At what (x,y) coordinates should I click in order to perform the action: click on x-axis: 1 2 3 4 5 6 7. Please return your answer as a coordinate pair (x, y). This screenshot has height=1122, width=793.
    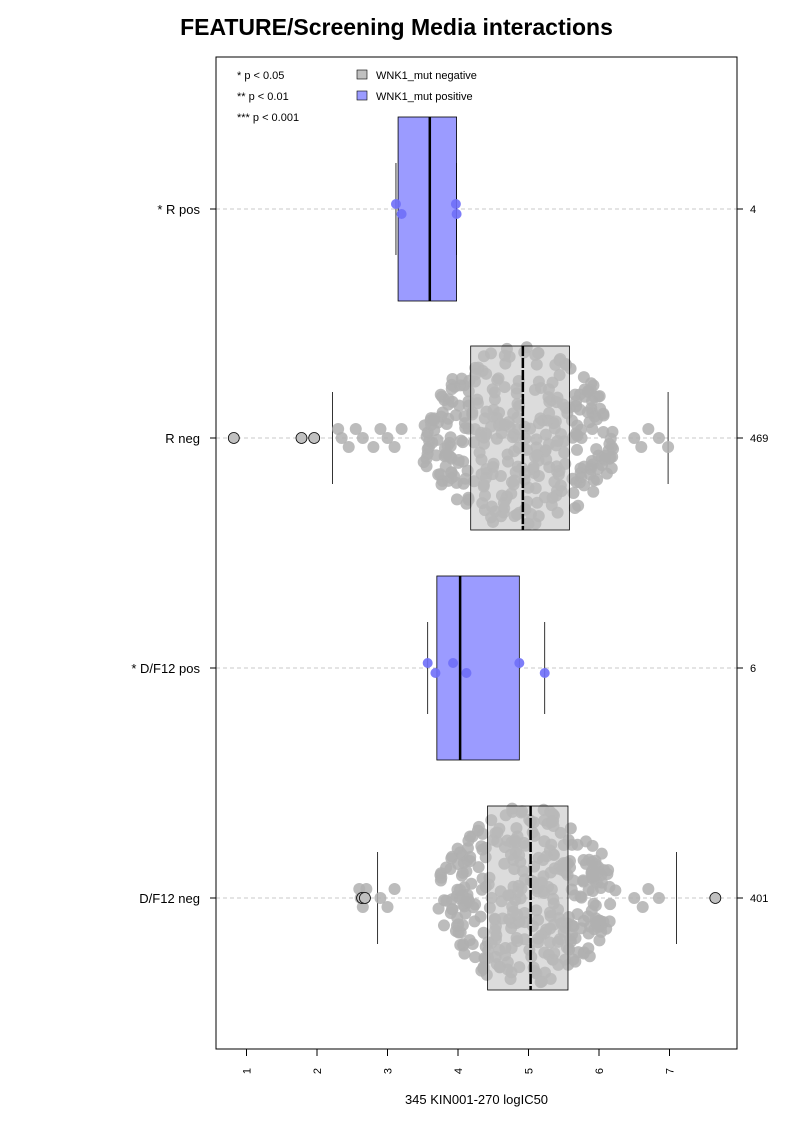
    Looking at the image, I should click on (459, 1061).